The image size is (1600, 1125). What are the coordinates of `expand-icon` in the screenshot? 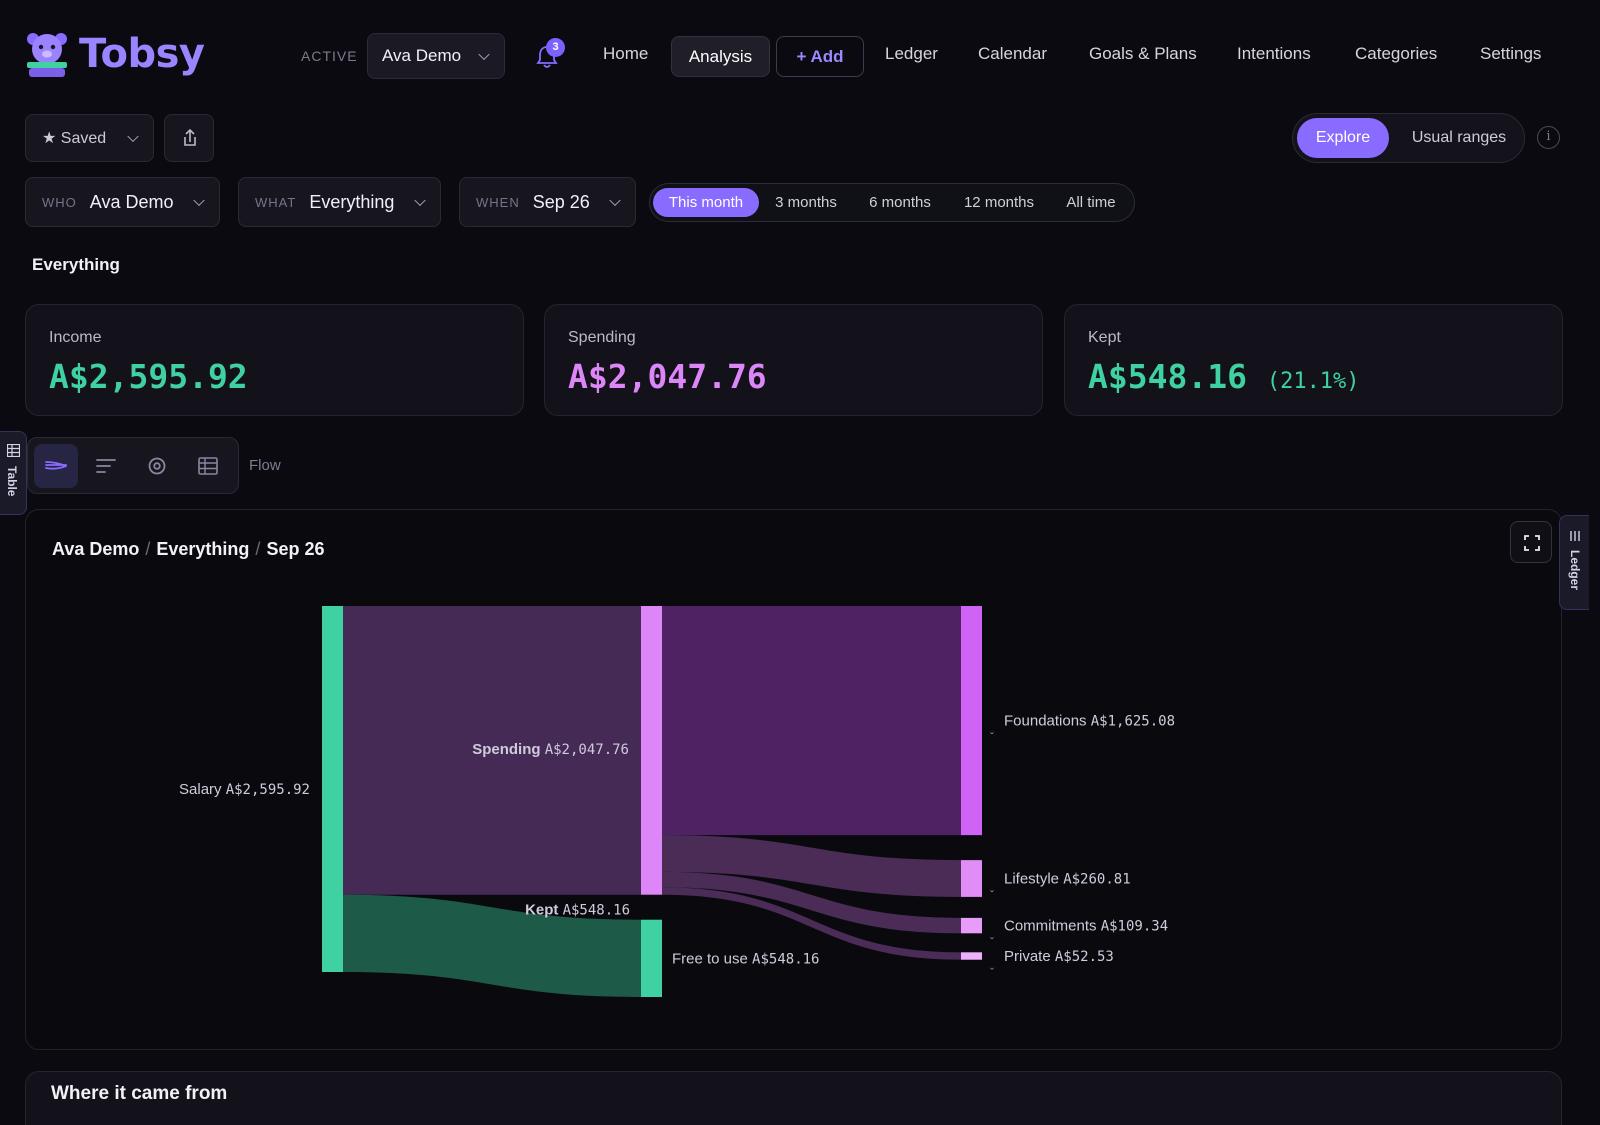 It's located at (1532, 543).